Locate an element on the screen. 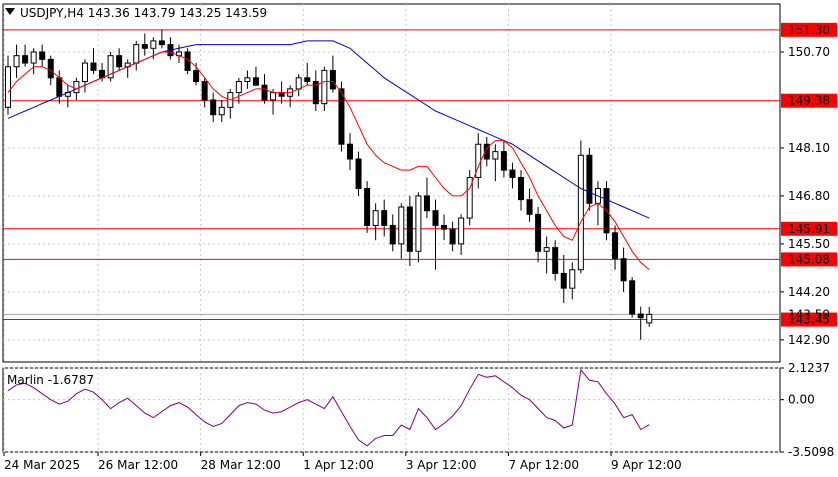 This screenshot has width=838, height=477. level-price-label: 143.45 is located at coordinates (809, 320).